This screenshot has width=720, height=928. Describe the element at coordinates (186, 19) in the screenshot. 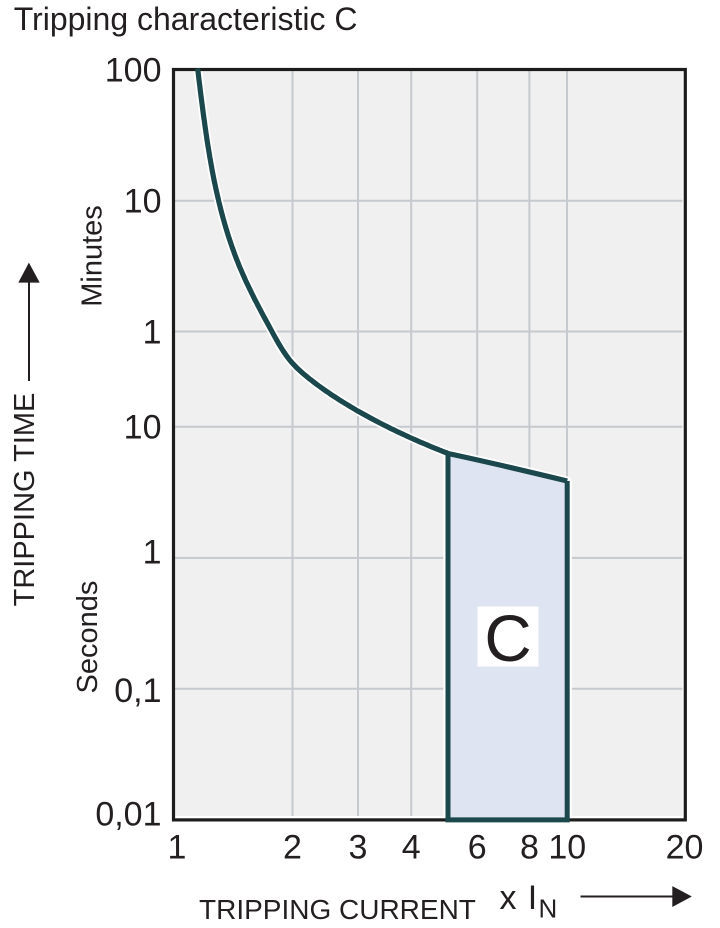

I see `svg-text: Tripping characteristic C` at that location.